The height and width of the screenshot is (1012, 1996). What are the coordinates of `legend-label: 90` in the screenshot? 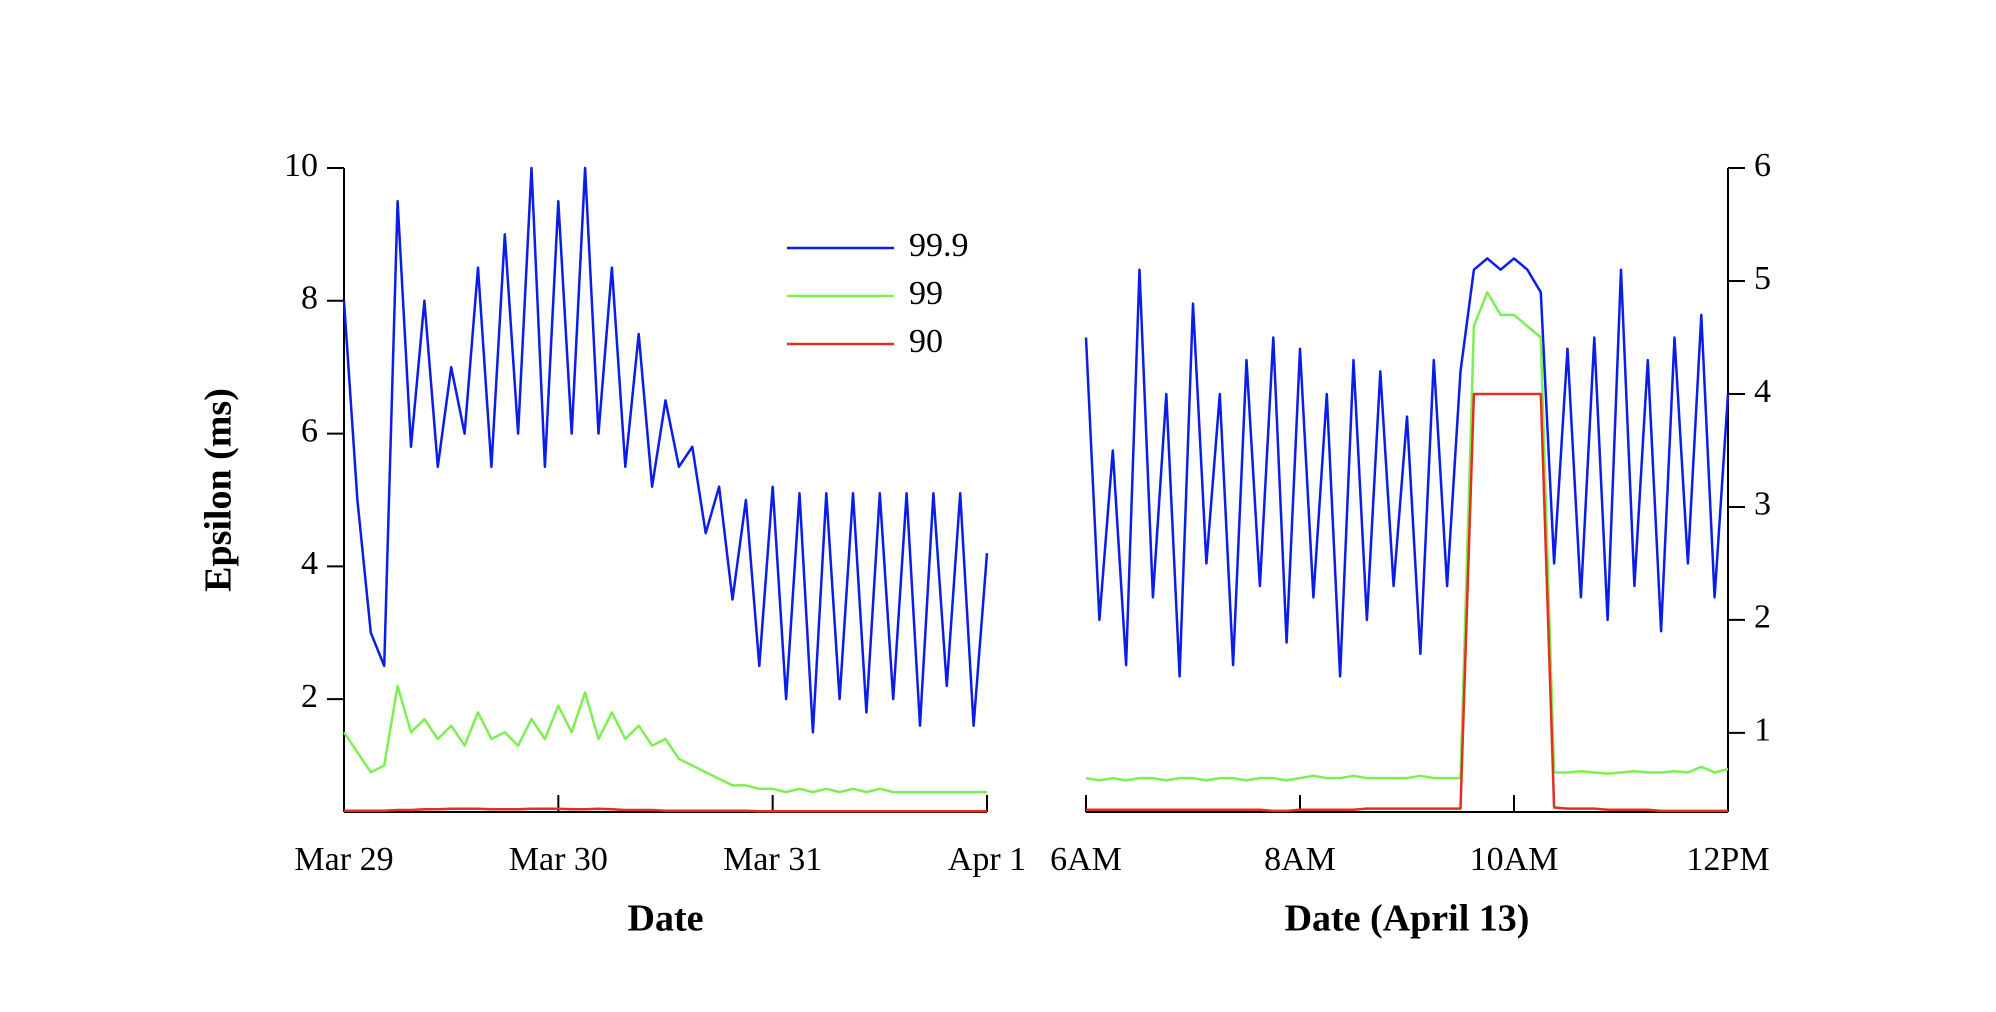 It's located at (926, 341).